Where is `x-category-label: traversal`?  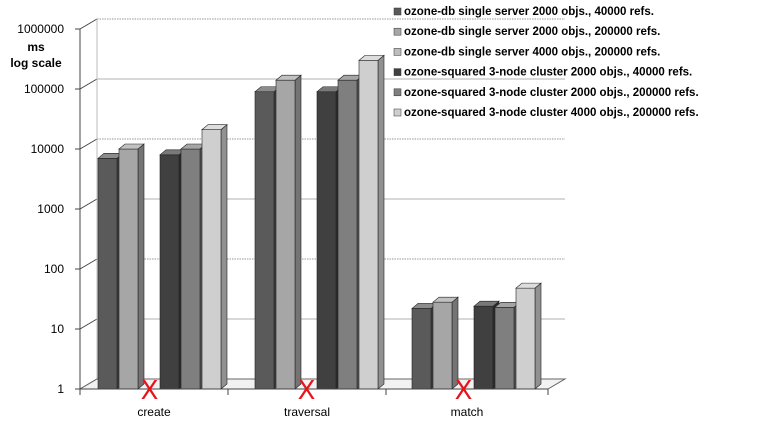 x-category-label: traversal is located at coordinates (307, 412).